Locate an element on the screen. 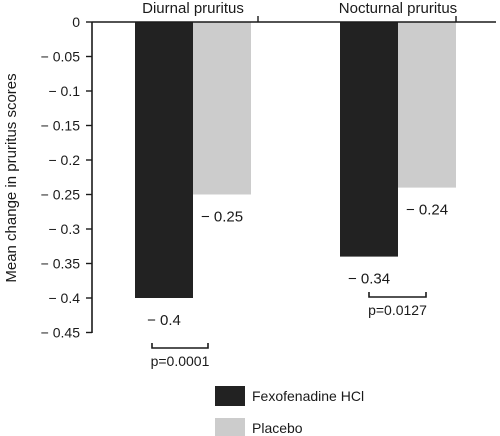 This screenshot has height=436, width=500. bar-placebo-diurnal is located at coordinates (222, 108).